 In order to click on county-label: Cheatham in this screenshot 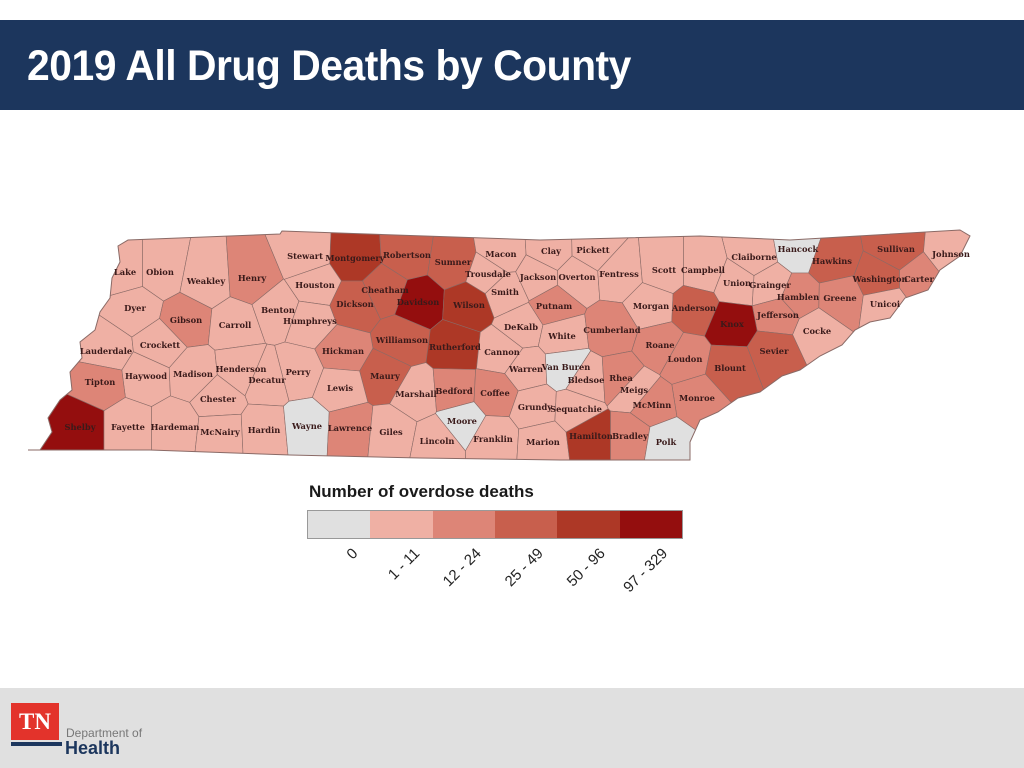, I will do `click(385, 290)`.